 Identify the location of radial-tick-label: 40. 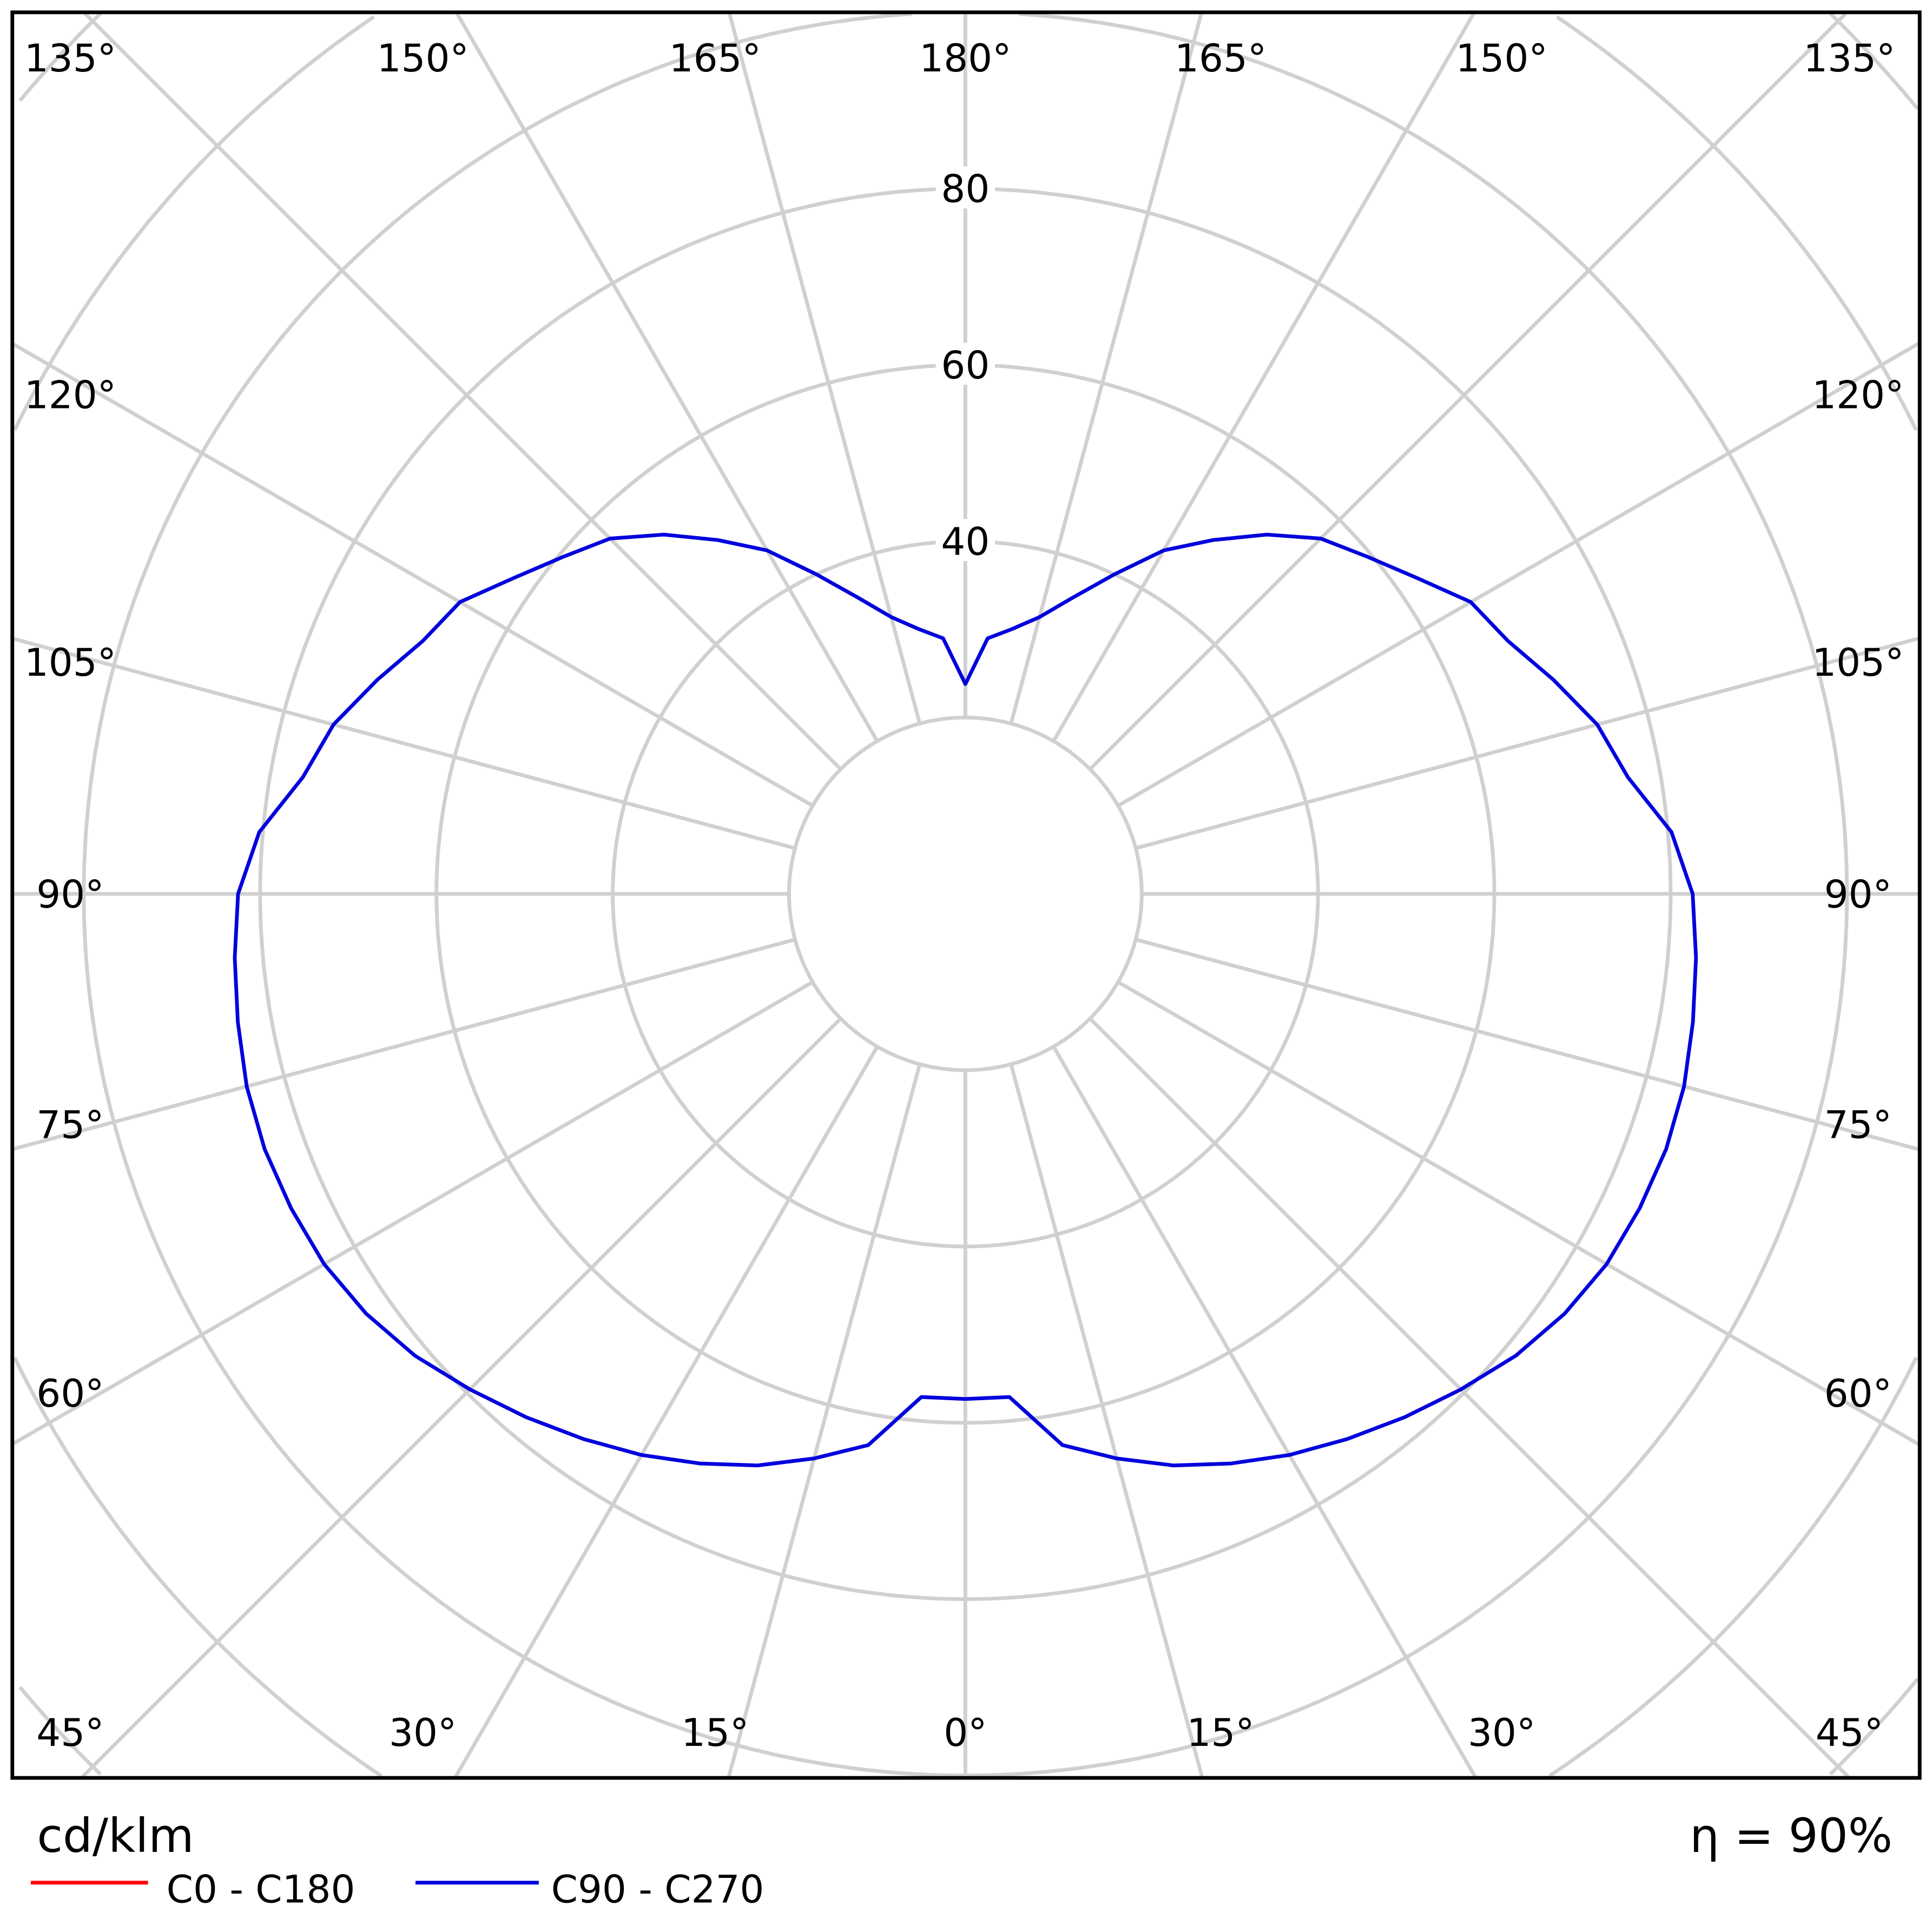
(965, 541).